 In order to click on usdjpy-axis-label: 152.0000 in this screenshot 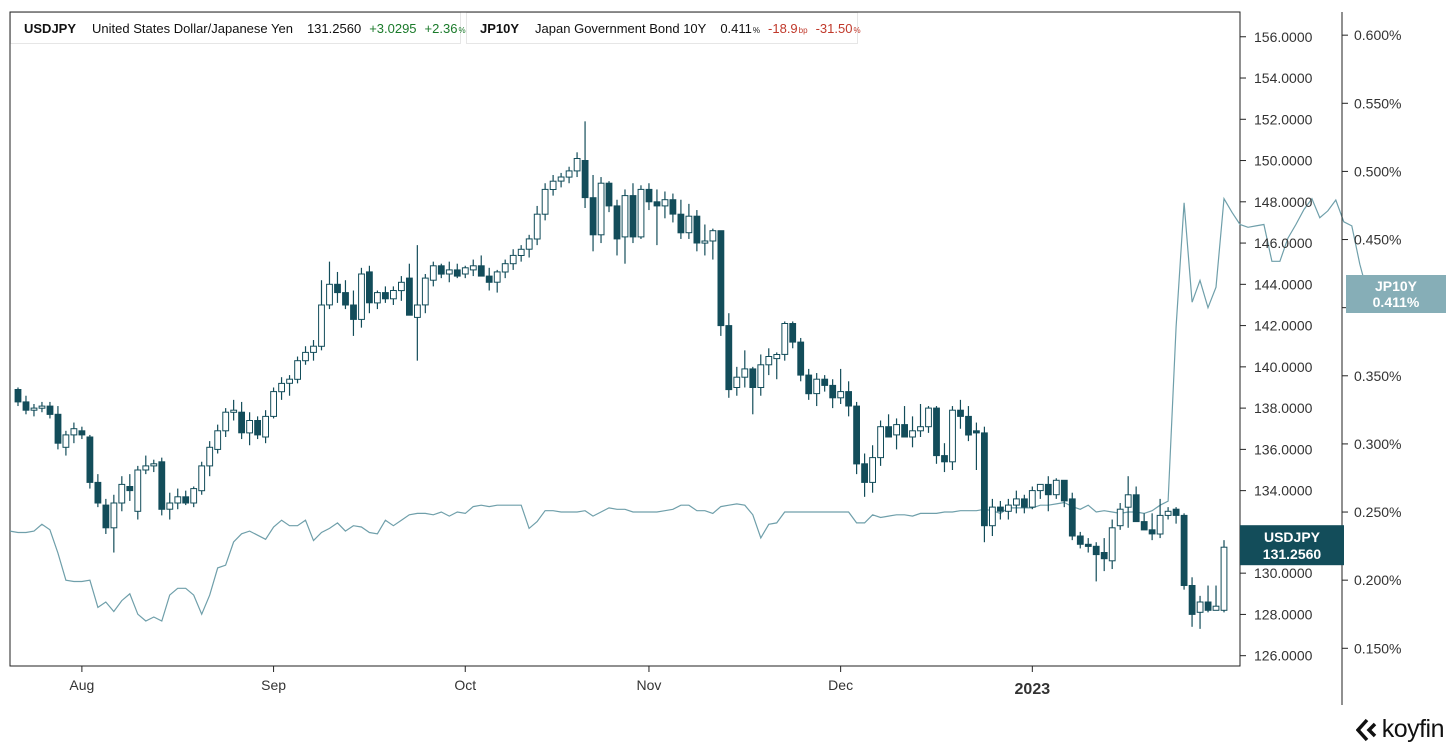, I will do `click(1283, 119)`.